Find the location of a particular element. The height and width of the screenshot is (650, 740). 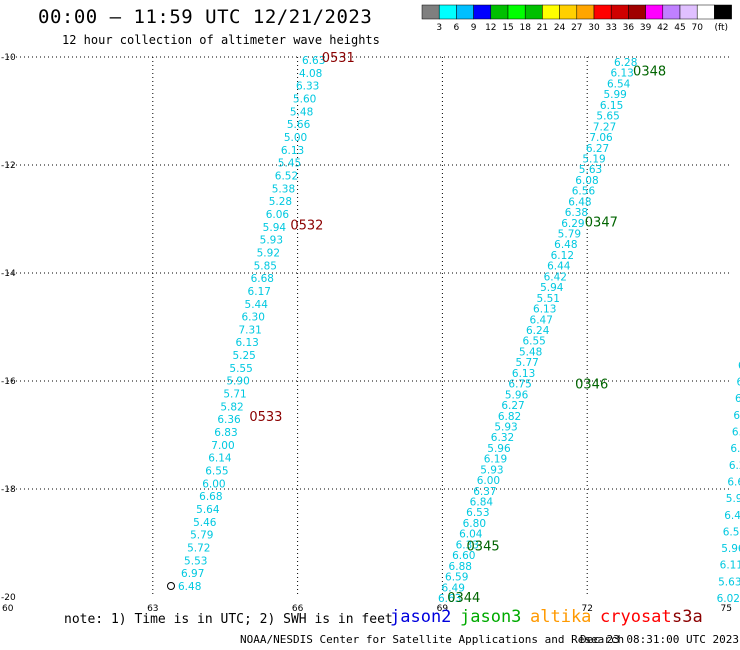

wave-height-label: 6.00 is located at coordinates (488, 481).